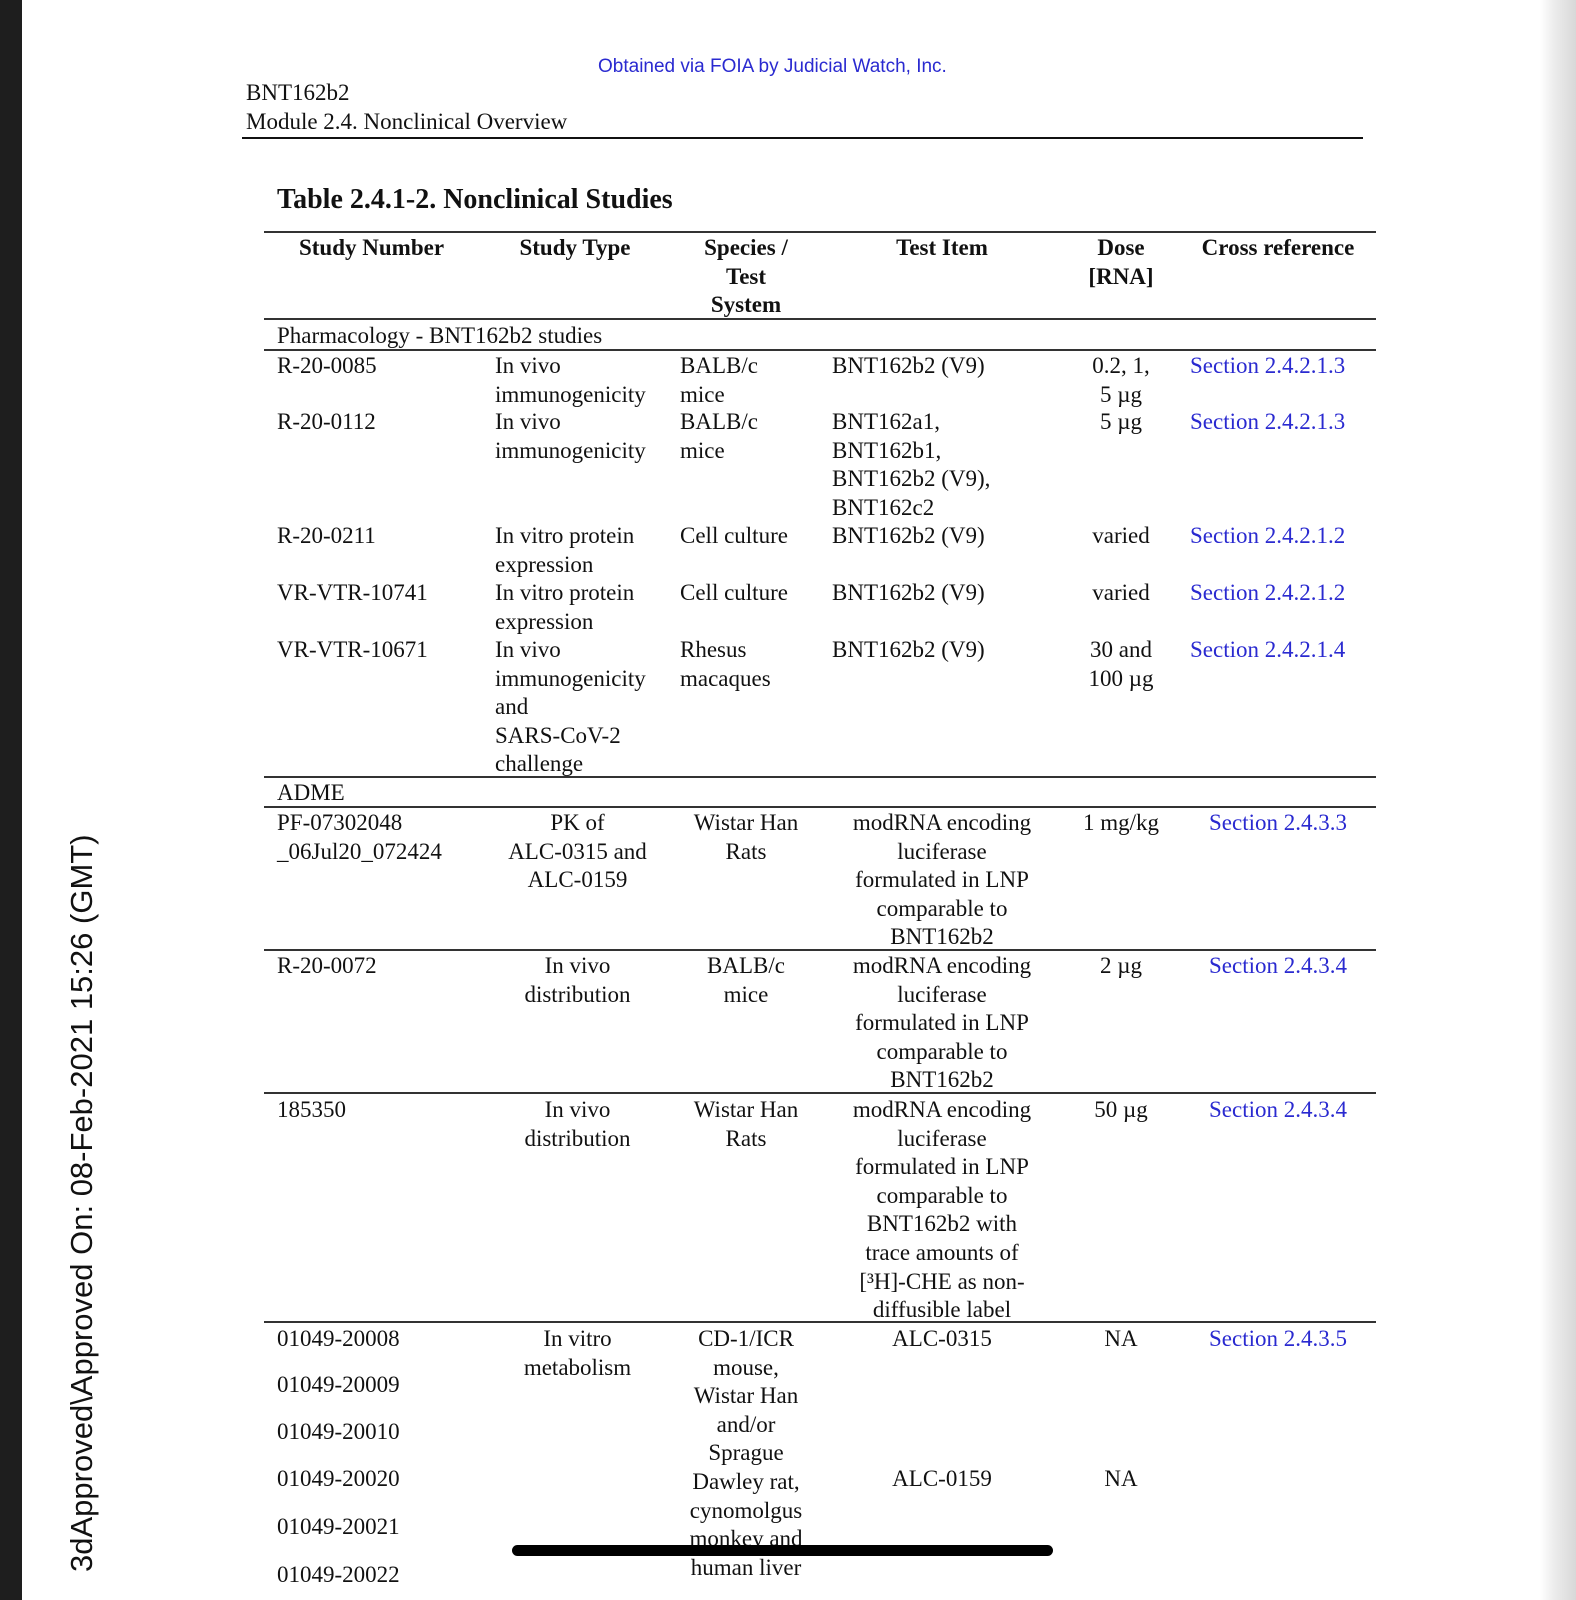  I want to click on dose: 50 µg, so click(1121, 1109).